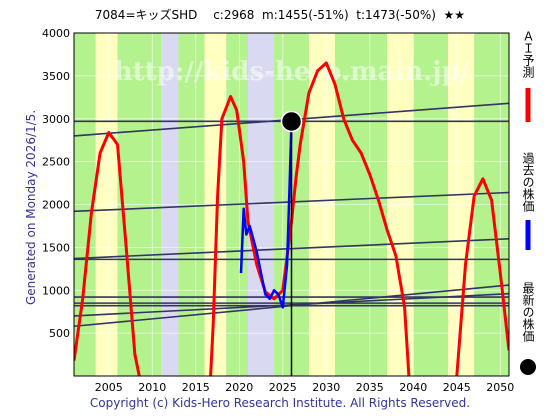  I want to click on x-tick-label: 2030, so click(326, 387).